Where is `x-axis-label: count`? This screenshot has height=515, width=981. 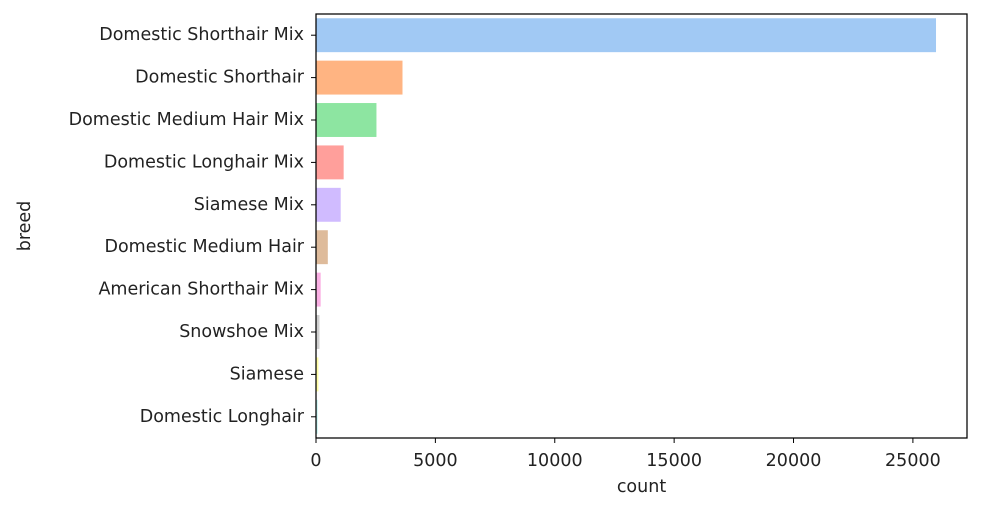 x-axis-label: count is located at coordinates (642, 487).